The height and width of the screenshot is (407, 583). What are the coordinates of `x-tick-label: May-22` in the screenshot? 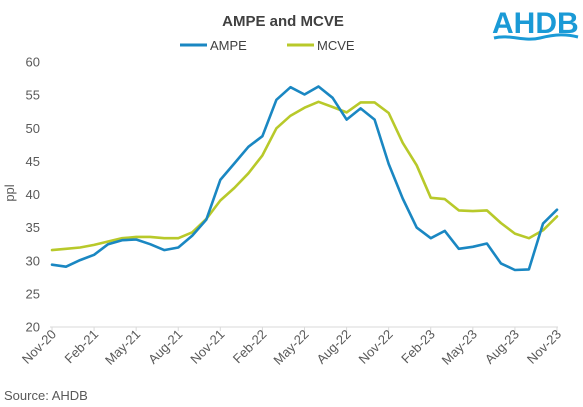 It's located at (290, 347).